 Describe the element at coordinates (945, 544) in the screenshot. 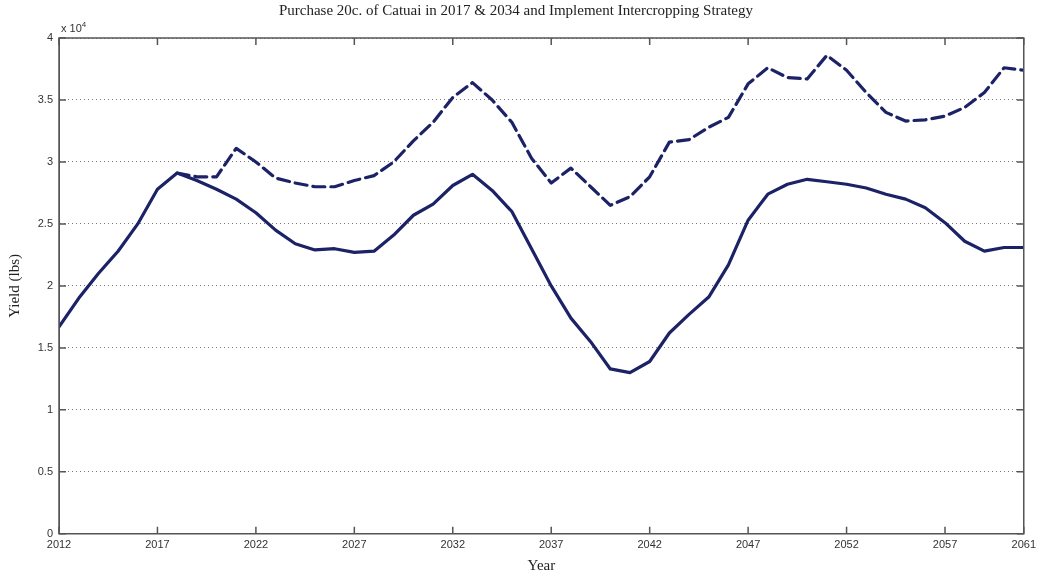

I see `x-tick-label: 2057` at that location.